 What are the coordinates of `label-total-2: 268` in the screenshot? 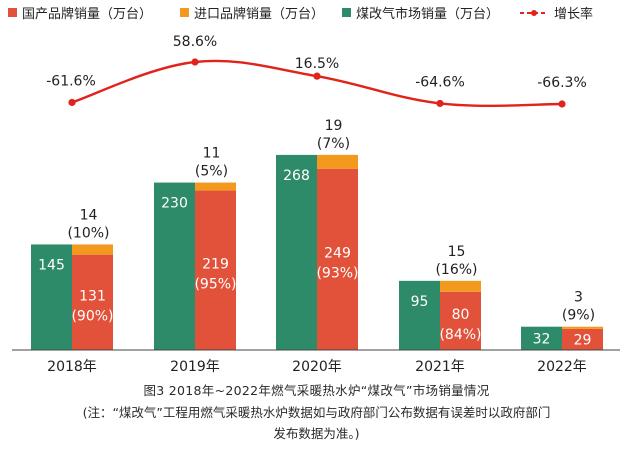 It's located at (296, 176).